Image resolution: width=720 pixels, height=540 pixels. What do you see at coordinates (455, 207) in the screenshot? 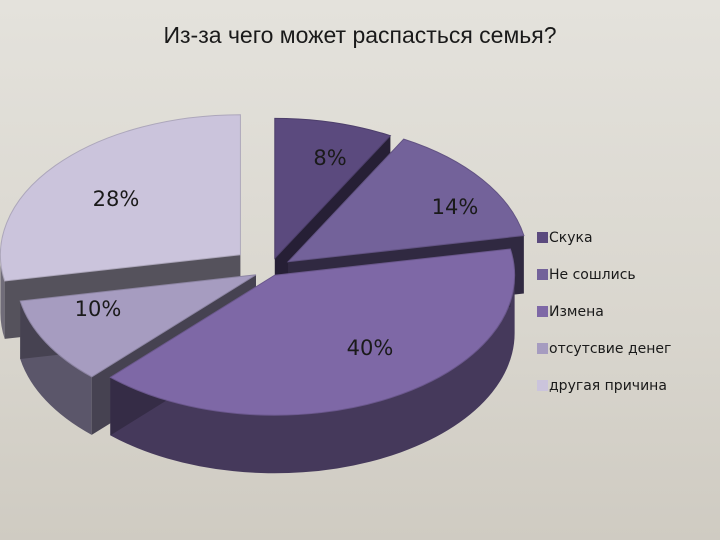
I see `data-label: 14%` at bounding box center [455, 207].